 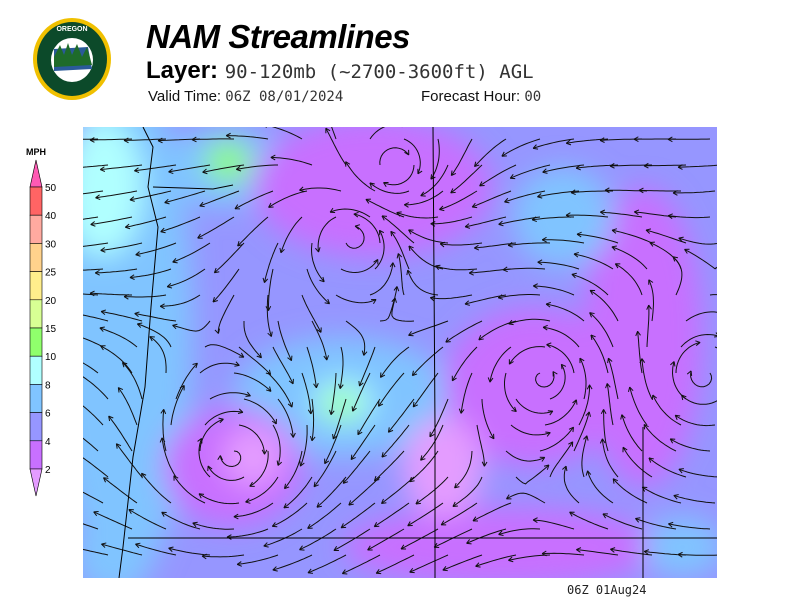 What do you see at coordinates (51, 357) in the screenshot?
I see `colorbar-tick-label: 10` at bounding box center [51, 357].